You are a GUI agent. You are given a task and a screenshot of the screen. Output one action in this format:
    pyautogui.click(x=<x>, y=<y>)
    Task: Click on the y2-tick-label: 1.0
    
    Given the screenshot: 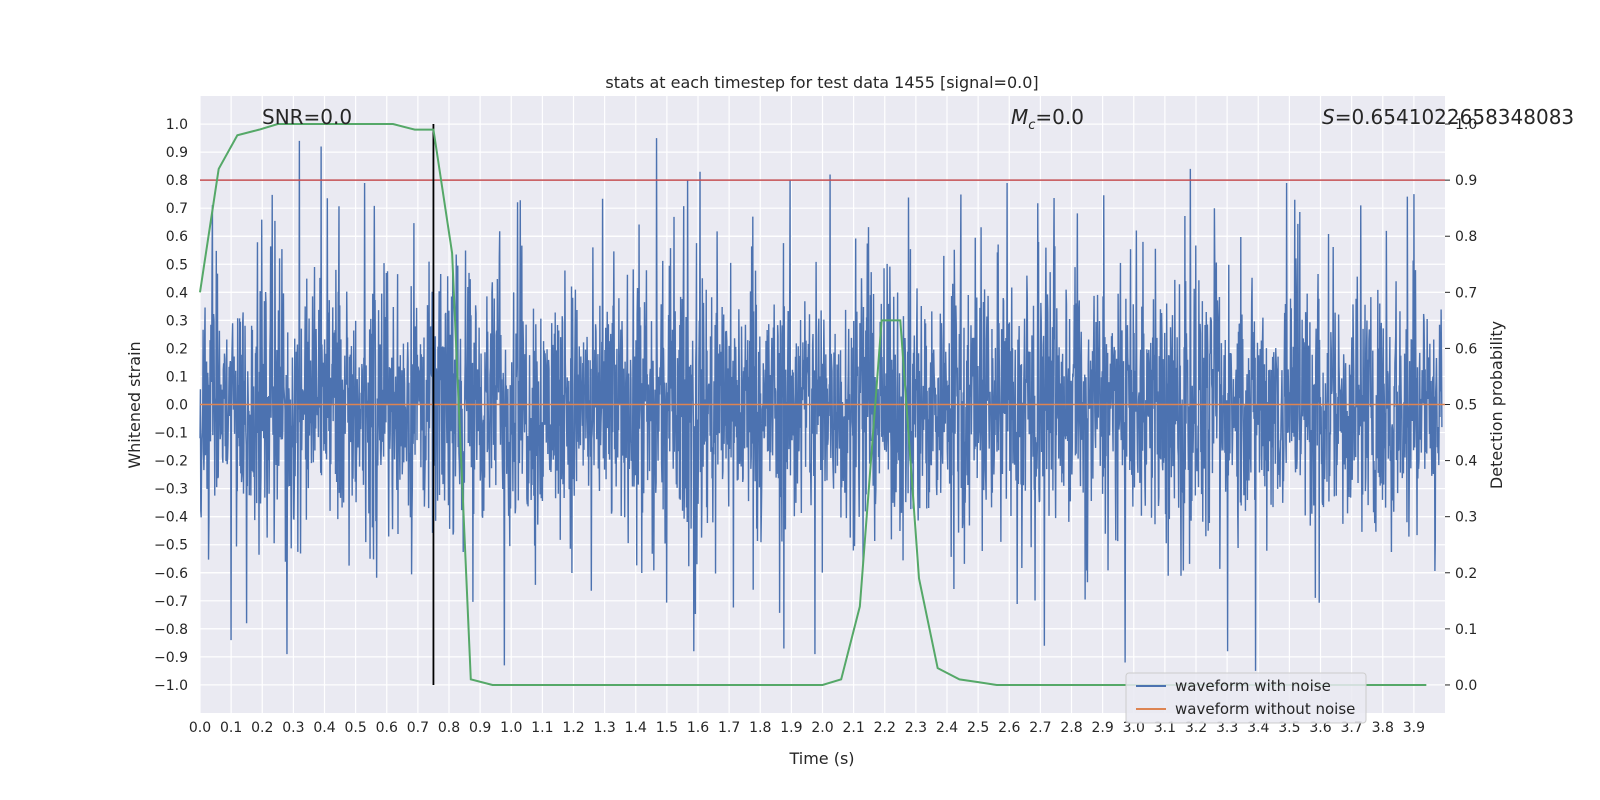 What is the action you would take?
    pyautogui.click(x=1466, y=125)
    